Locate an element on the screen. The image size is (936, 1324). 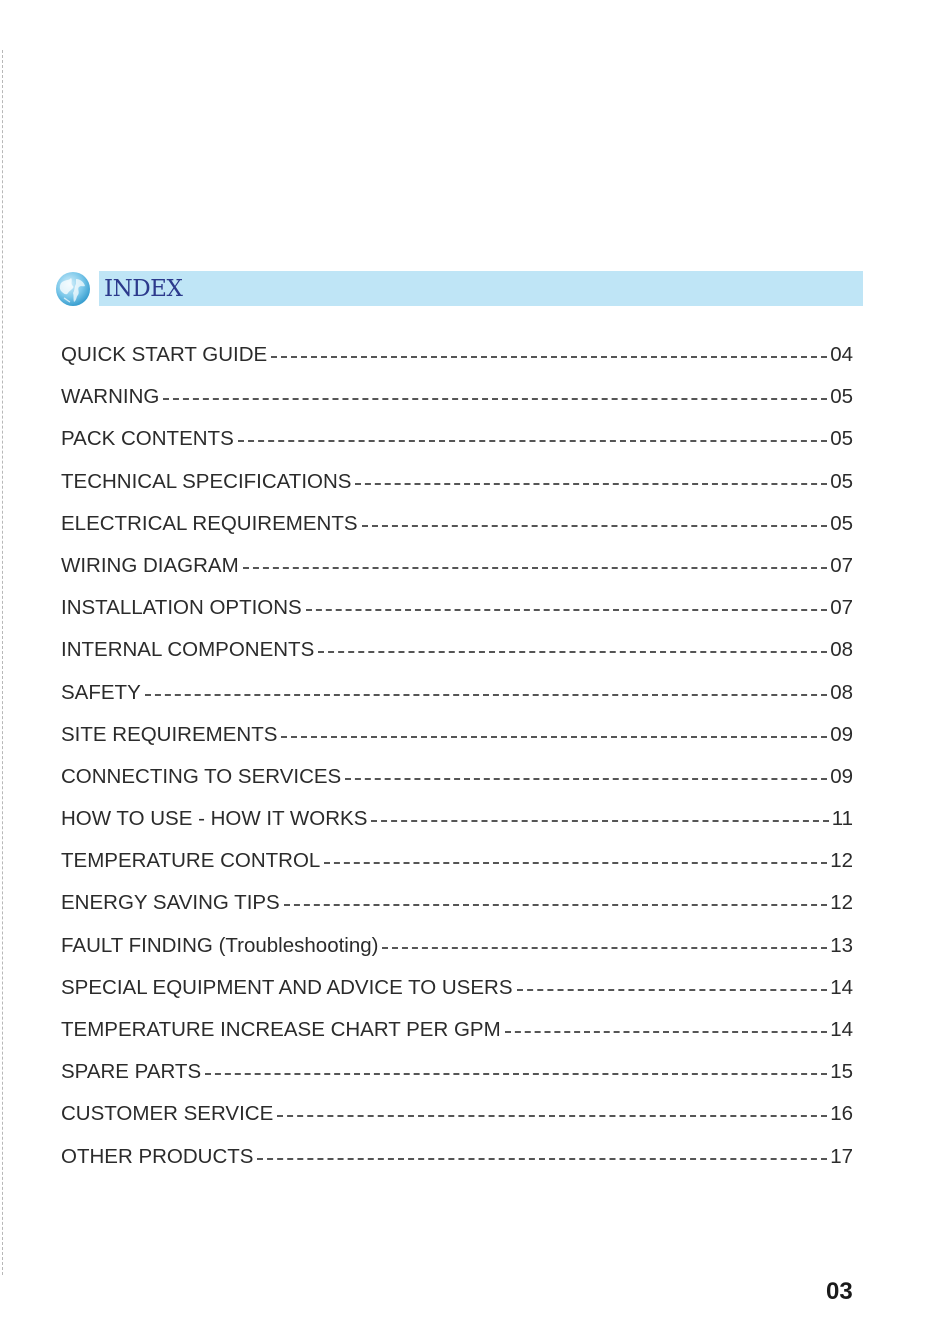
toc-entry: INSTALLATION OPTIONS 07 is located at coordinates (457, 608).